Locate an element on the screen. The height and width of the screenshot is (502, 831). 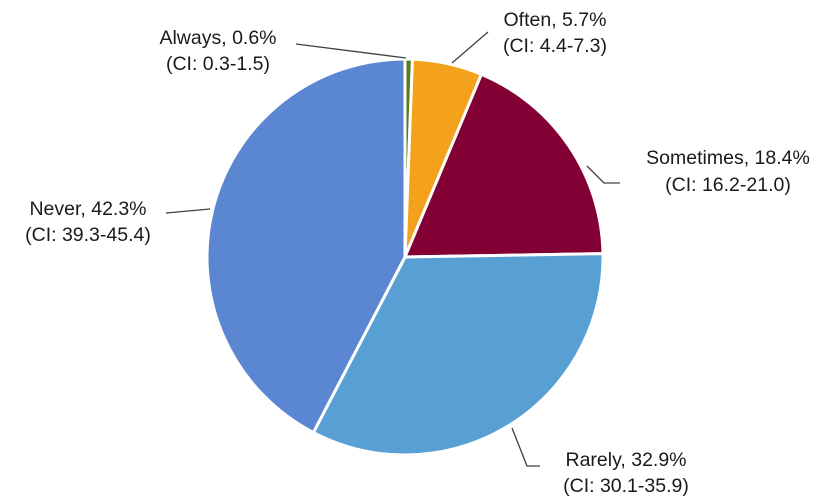
label-never-ci: (CI: 39.3-45.4) is located at coordinates (88, 235).